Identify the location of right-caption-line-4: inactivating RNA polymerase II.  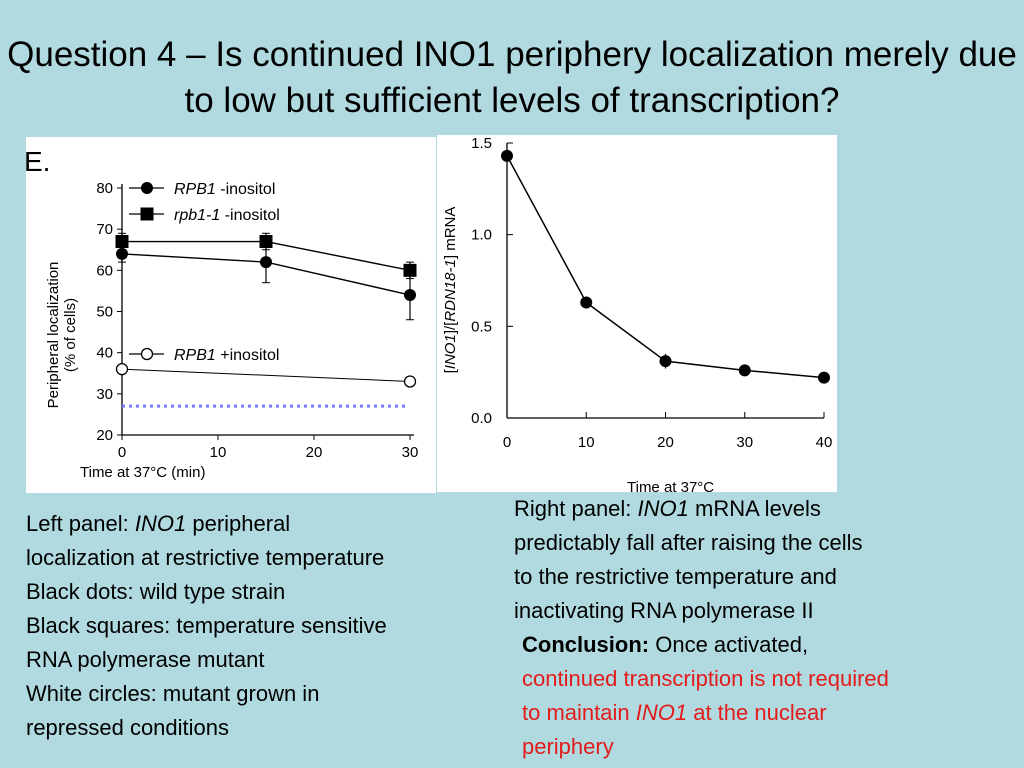
(664, 610).